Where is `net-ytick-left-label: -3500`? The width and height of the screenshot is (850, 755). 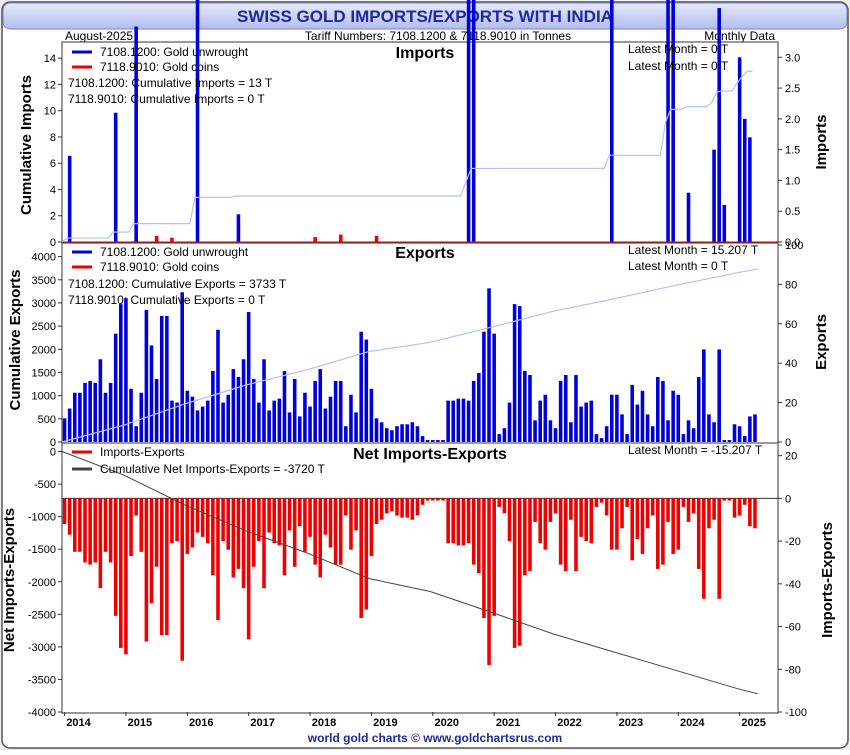 net-ytick-left-label: -3500 is located at coordinates (42, 680).